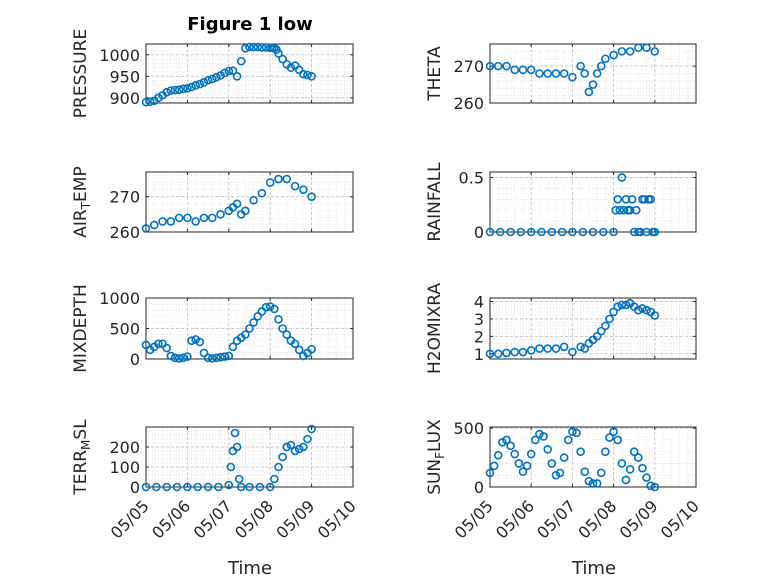  I want to click on y-axis-label-main: PRESSURE, so click(81, 73).